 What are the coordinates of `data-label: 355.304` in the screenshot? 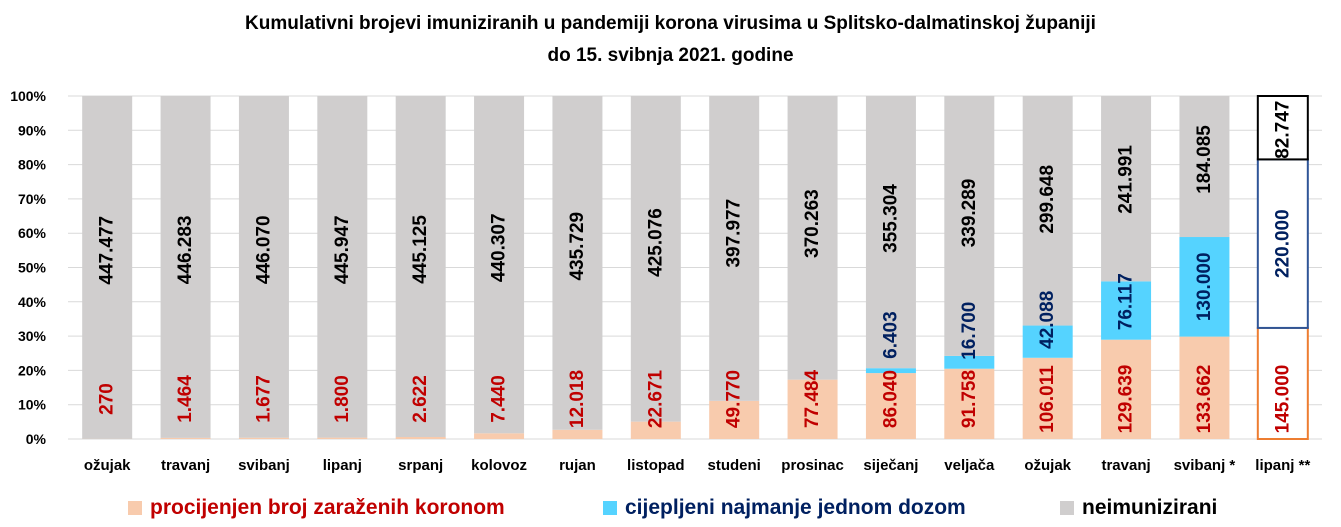 It's located at (890, 218).